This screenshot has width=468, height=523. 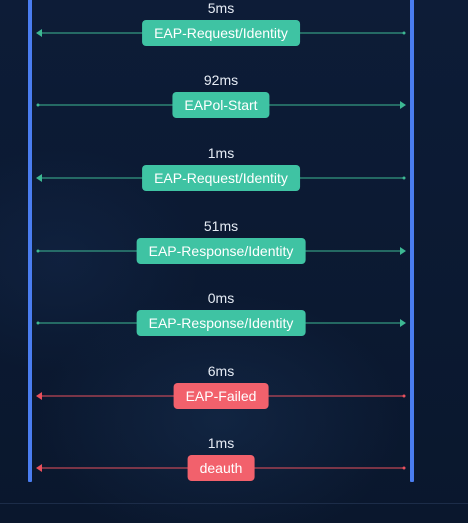 What do you see at coordinates (221, 8) in the screenshot?
I see `latency-label: 5ms` at bounding box center [221, 8].